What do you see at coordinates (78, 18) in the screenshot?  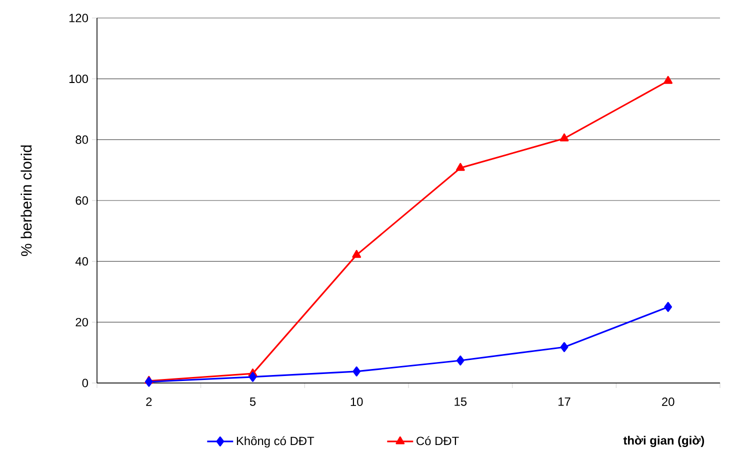 I see `y-tick-label: 120` at bounding box center [78, 18].